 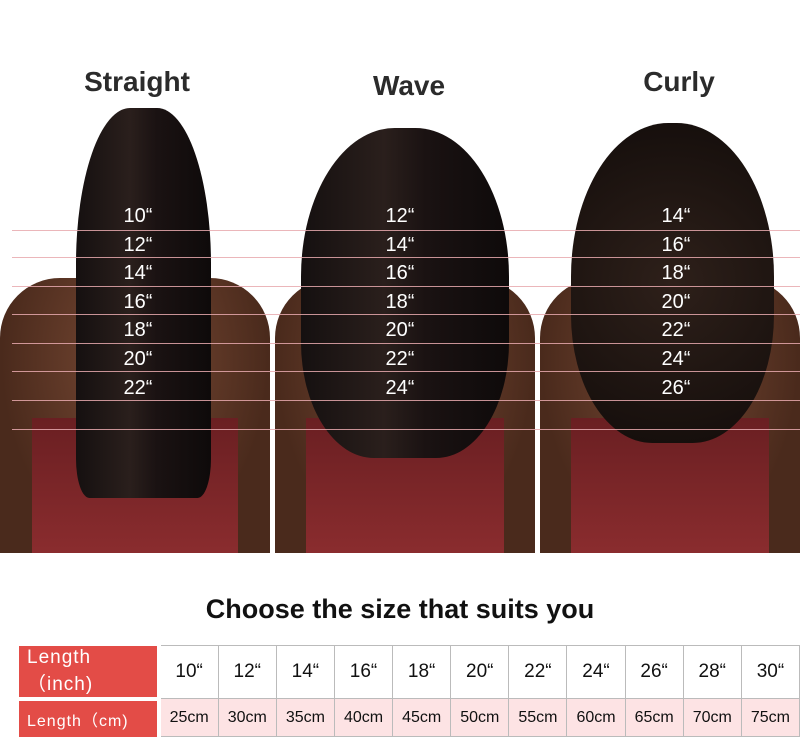 I want to click on style-title-curly: Curly, so click(x=679, y=81).